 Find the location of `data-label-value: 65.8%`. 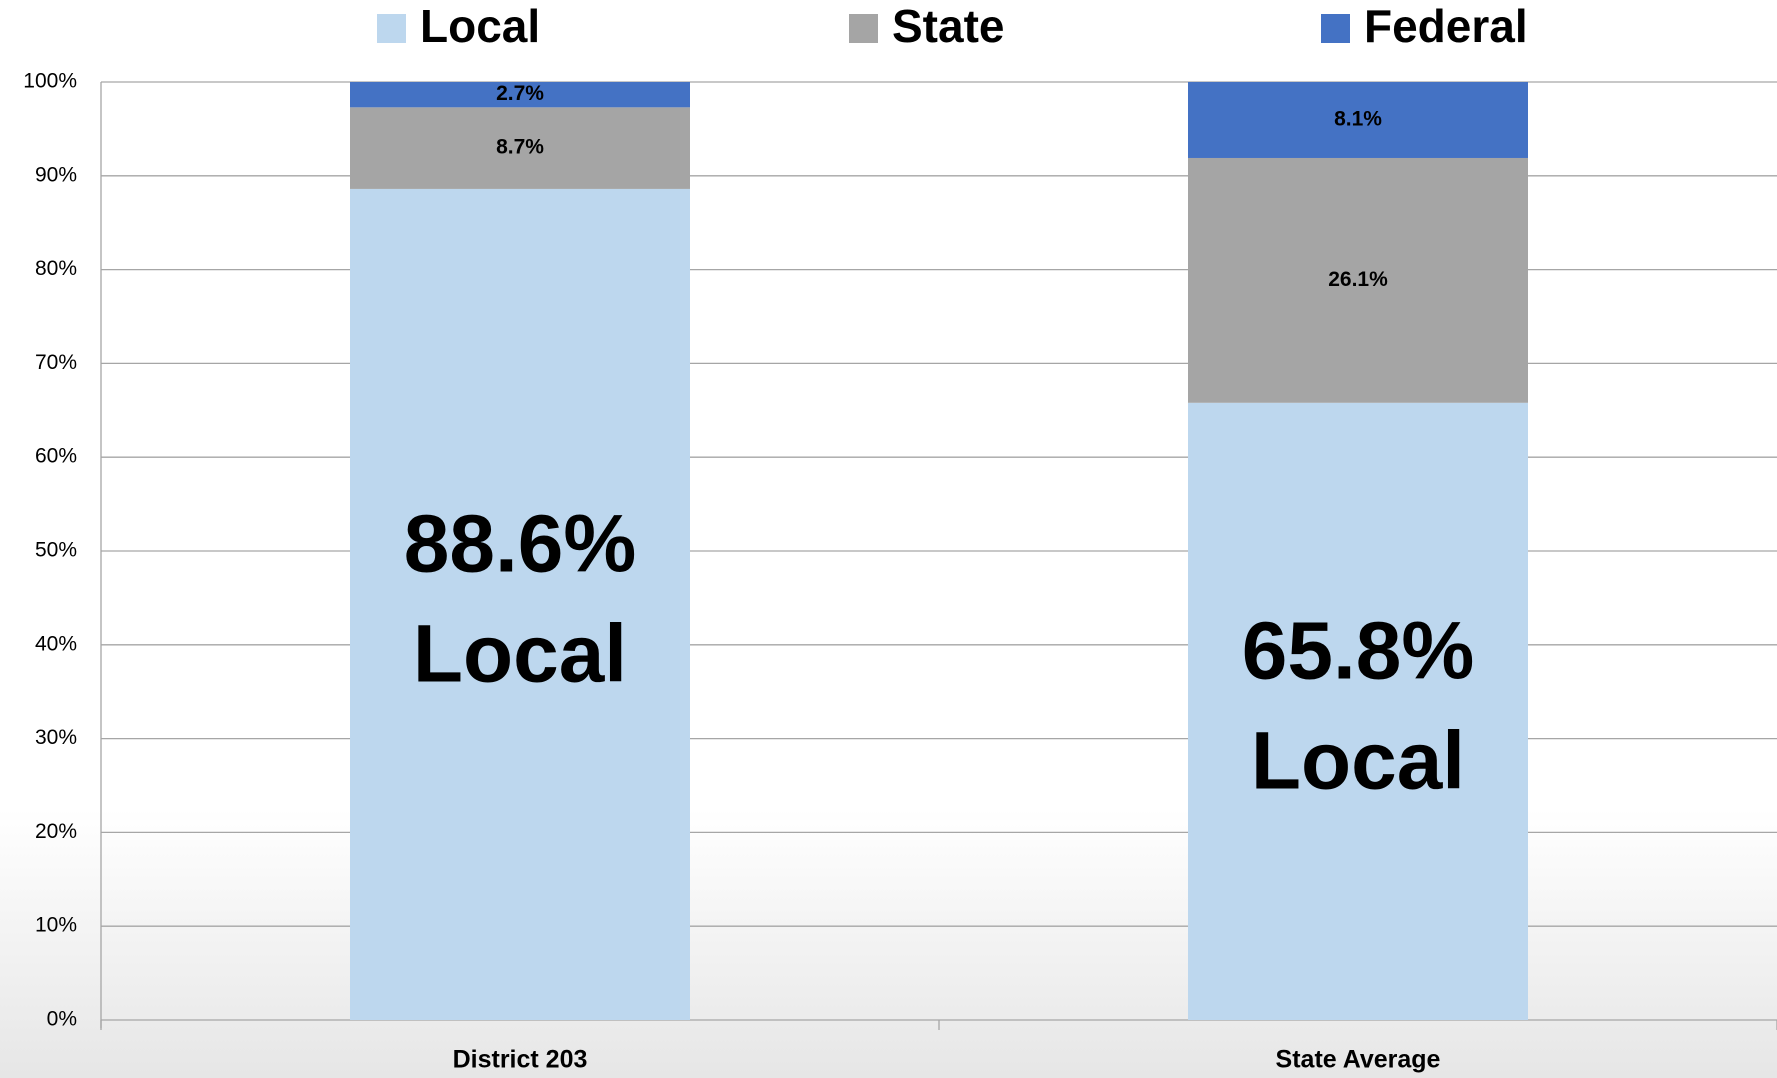

data-label-value: 65.8% is located at coordinates (1358, 650).